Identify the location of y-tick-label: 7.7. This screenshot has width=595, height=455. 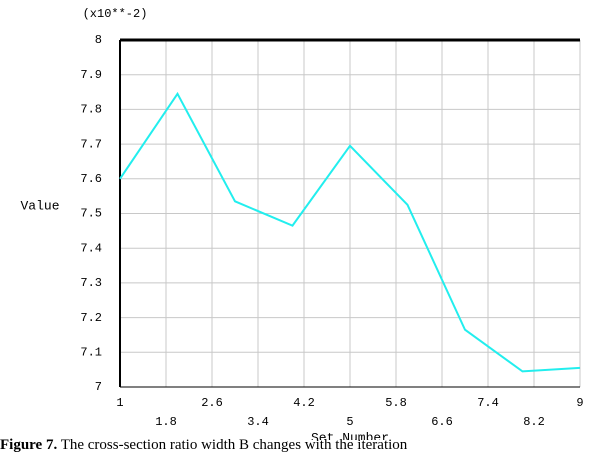
(91, 144).